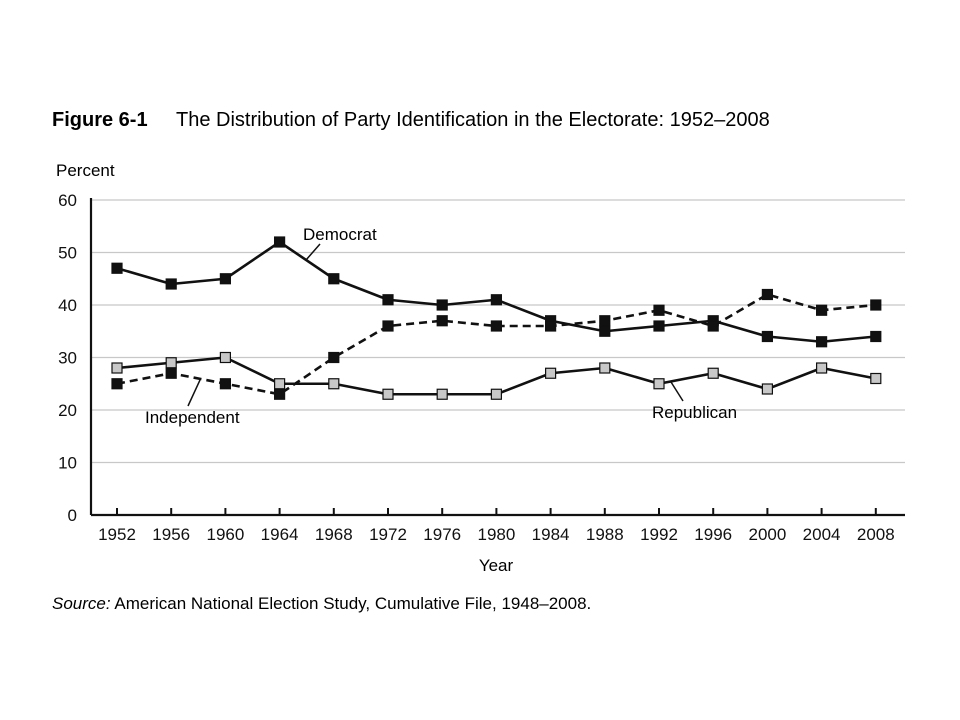  I want to click on republican-point-1964, so click(280, 384).